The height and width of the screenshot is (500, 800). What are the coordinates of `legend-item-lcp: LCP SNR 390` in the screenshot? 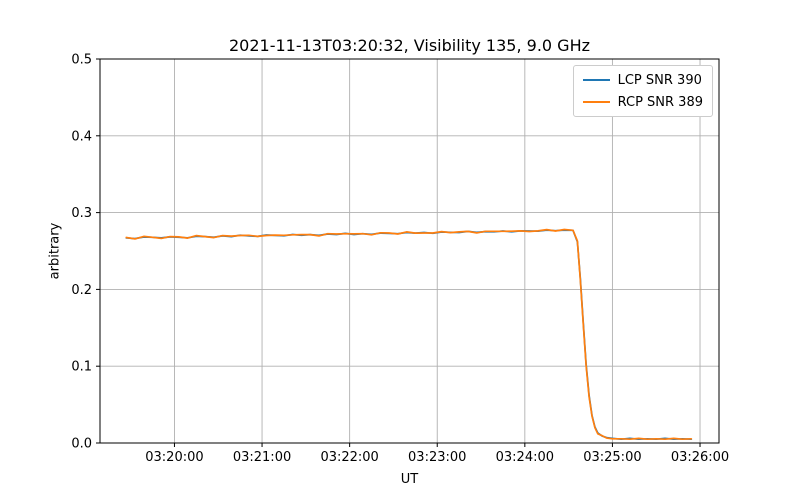 It's located at (642, 80).